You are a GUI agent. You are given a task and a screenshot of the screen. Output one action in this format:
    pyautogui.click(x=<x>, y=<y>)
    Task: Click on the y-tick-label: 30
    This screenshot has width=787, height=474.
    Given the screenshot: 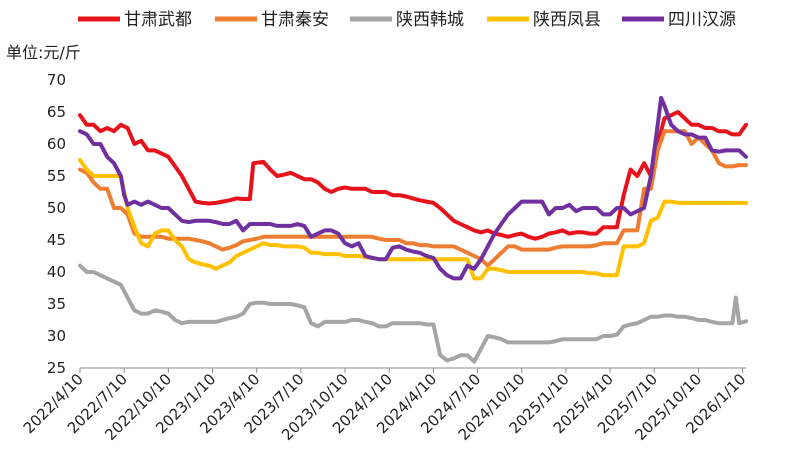 What is the action you would take?
    pyautogui.click(x=56, y=336)
    